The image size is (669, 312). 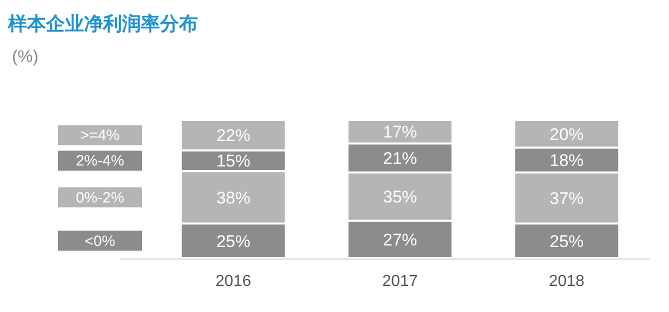 What do you see at coordinates (100, 161) in the screenshot?
I see `text: 2%-4%` at bounding box center [100, 161].